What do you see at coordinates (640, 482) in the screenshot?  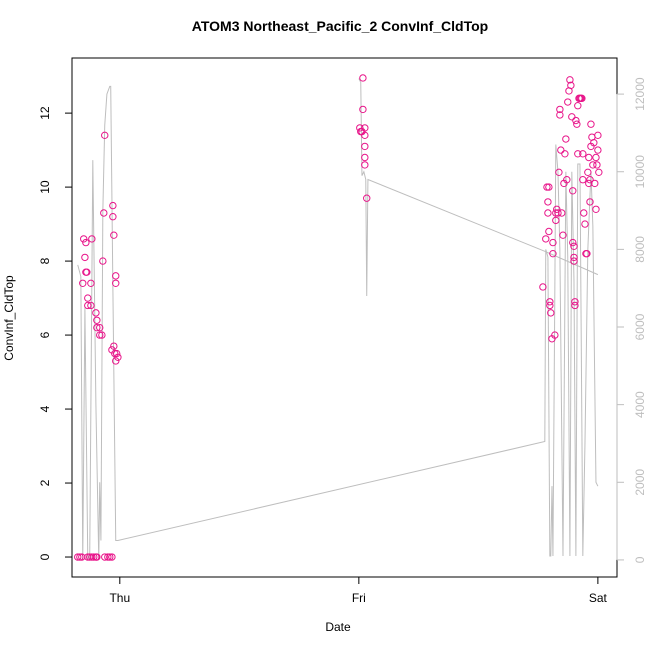 I see `y2-tick-label: 2000` at bounding box center [640, 482].